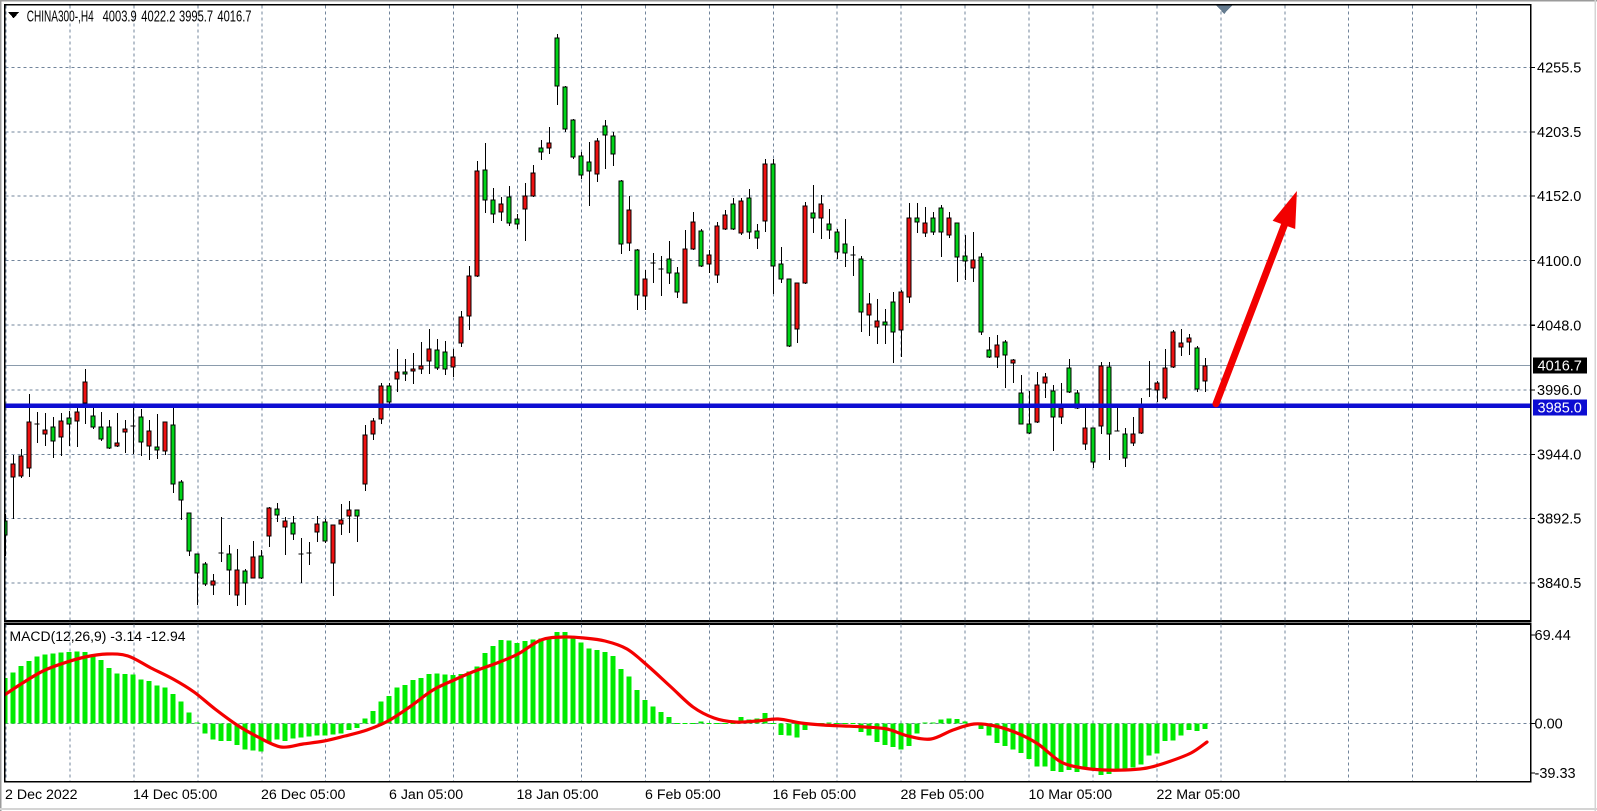 This screenshot has width=1597, height=811. Describe the element at coordinates (1559, 133) in the screenshot. I see `svg-text: 4203.5` at that location.